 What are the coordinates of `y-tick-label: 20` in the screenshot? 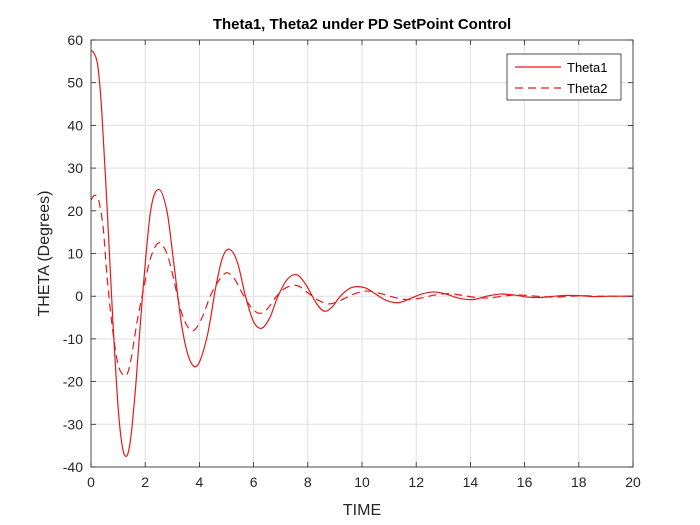 It's located at (75, 211).